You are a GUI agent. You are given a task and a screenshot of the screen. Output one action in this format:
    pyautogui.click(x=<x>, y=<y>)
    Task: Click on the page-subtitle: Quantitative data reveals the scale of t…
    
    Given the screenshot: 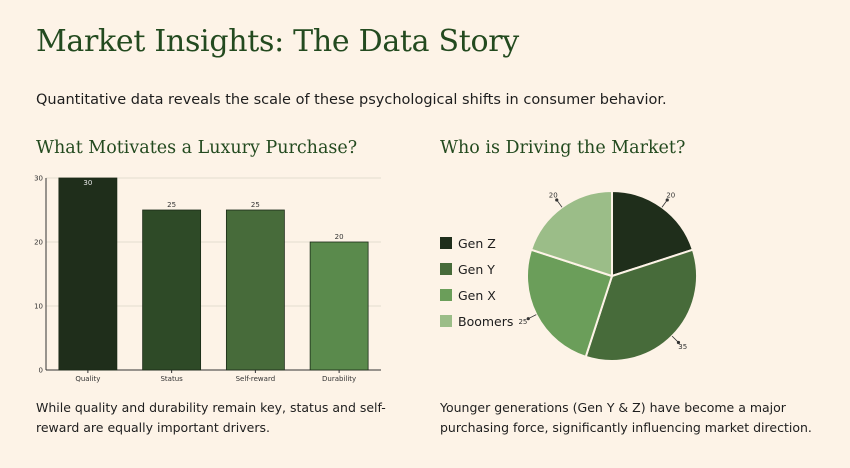 What is the action you would take?
    pyautogui.click(x=351, y=100)
    